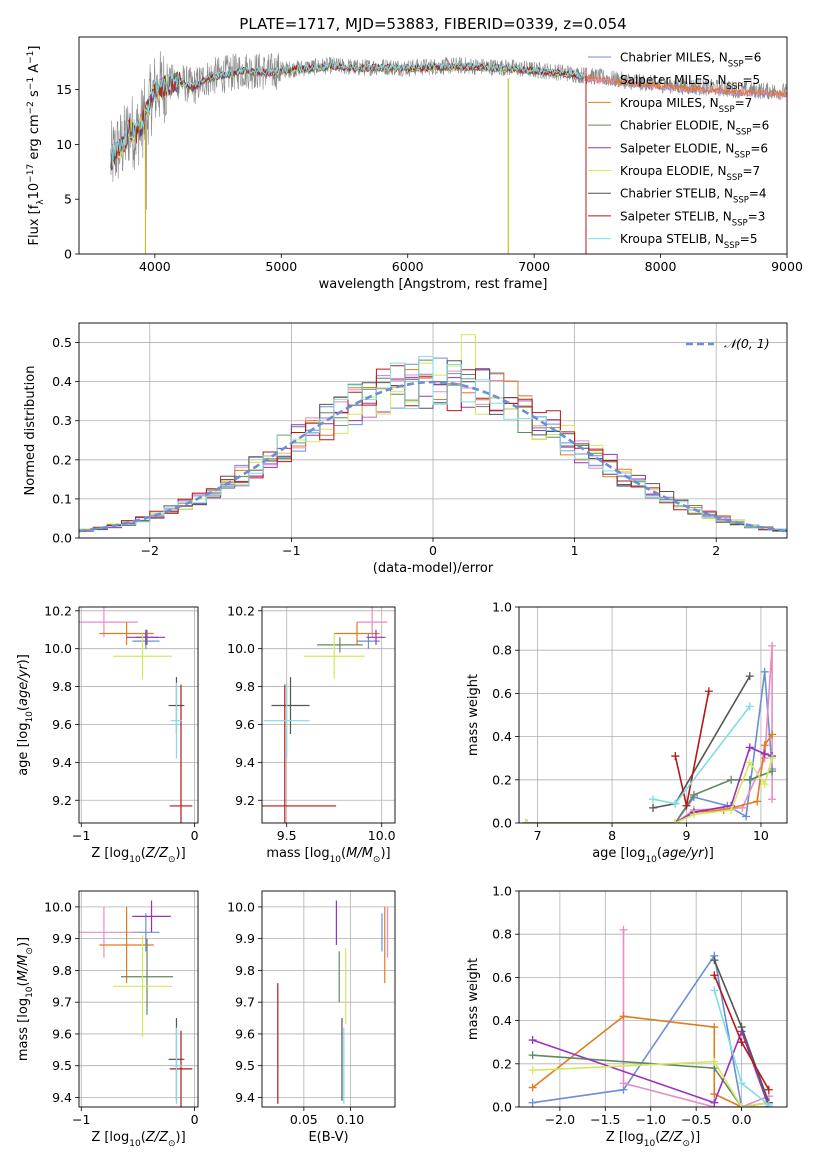  What do you see at coordinates (742, 1119) in the screenshot?
I see `x-tick-label: 0.0` at bounding box center [742, 1119].